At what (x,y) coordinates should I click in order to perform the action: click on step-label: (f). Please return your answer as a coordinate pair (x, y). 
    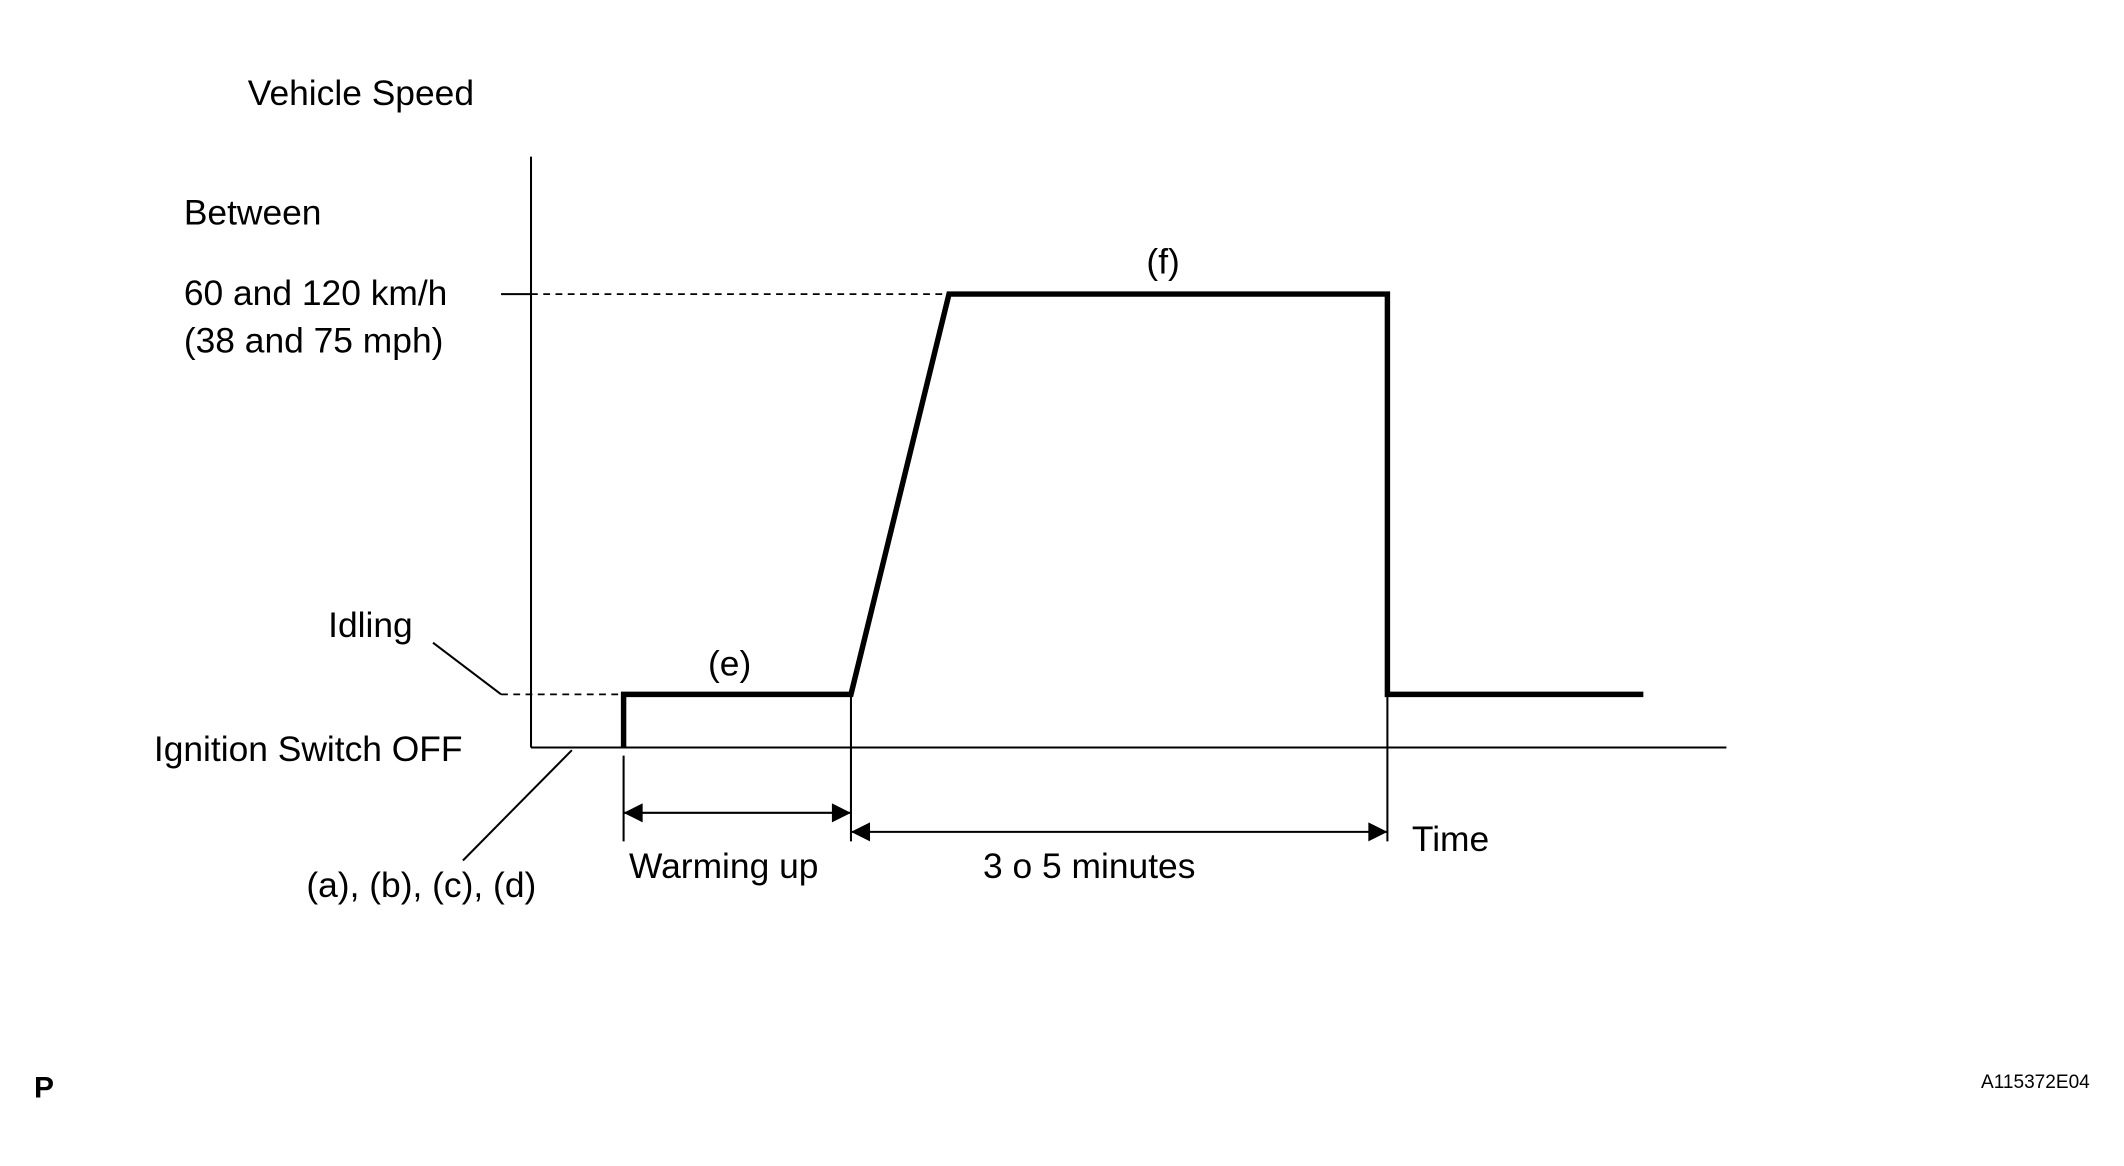
    Looking at the image, I should click on (1162, 262).